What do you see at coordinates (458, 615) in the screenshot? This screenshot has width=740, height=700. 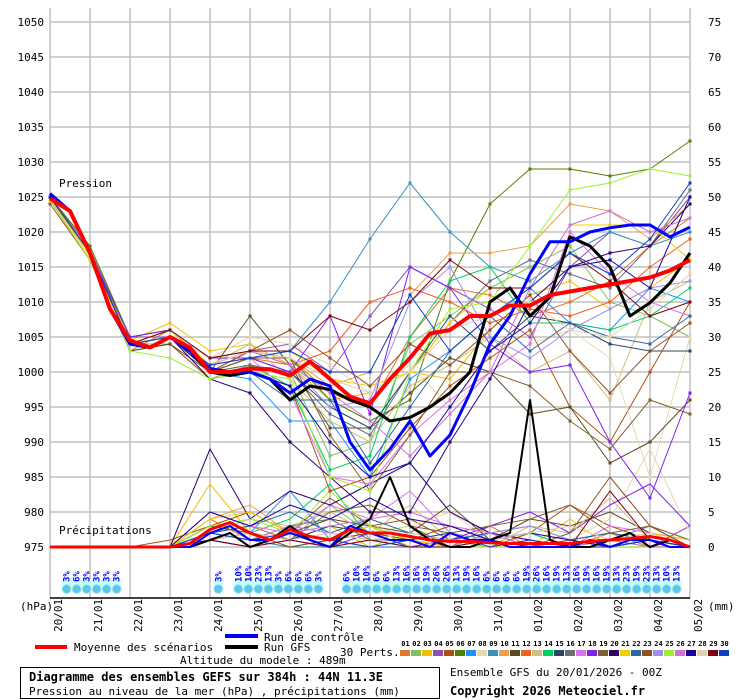 I see `x-tick-label: 30/01` at bounding box center [458, 615].